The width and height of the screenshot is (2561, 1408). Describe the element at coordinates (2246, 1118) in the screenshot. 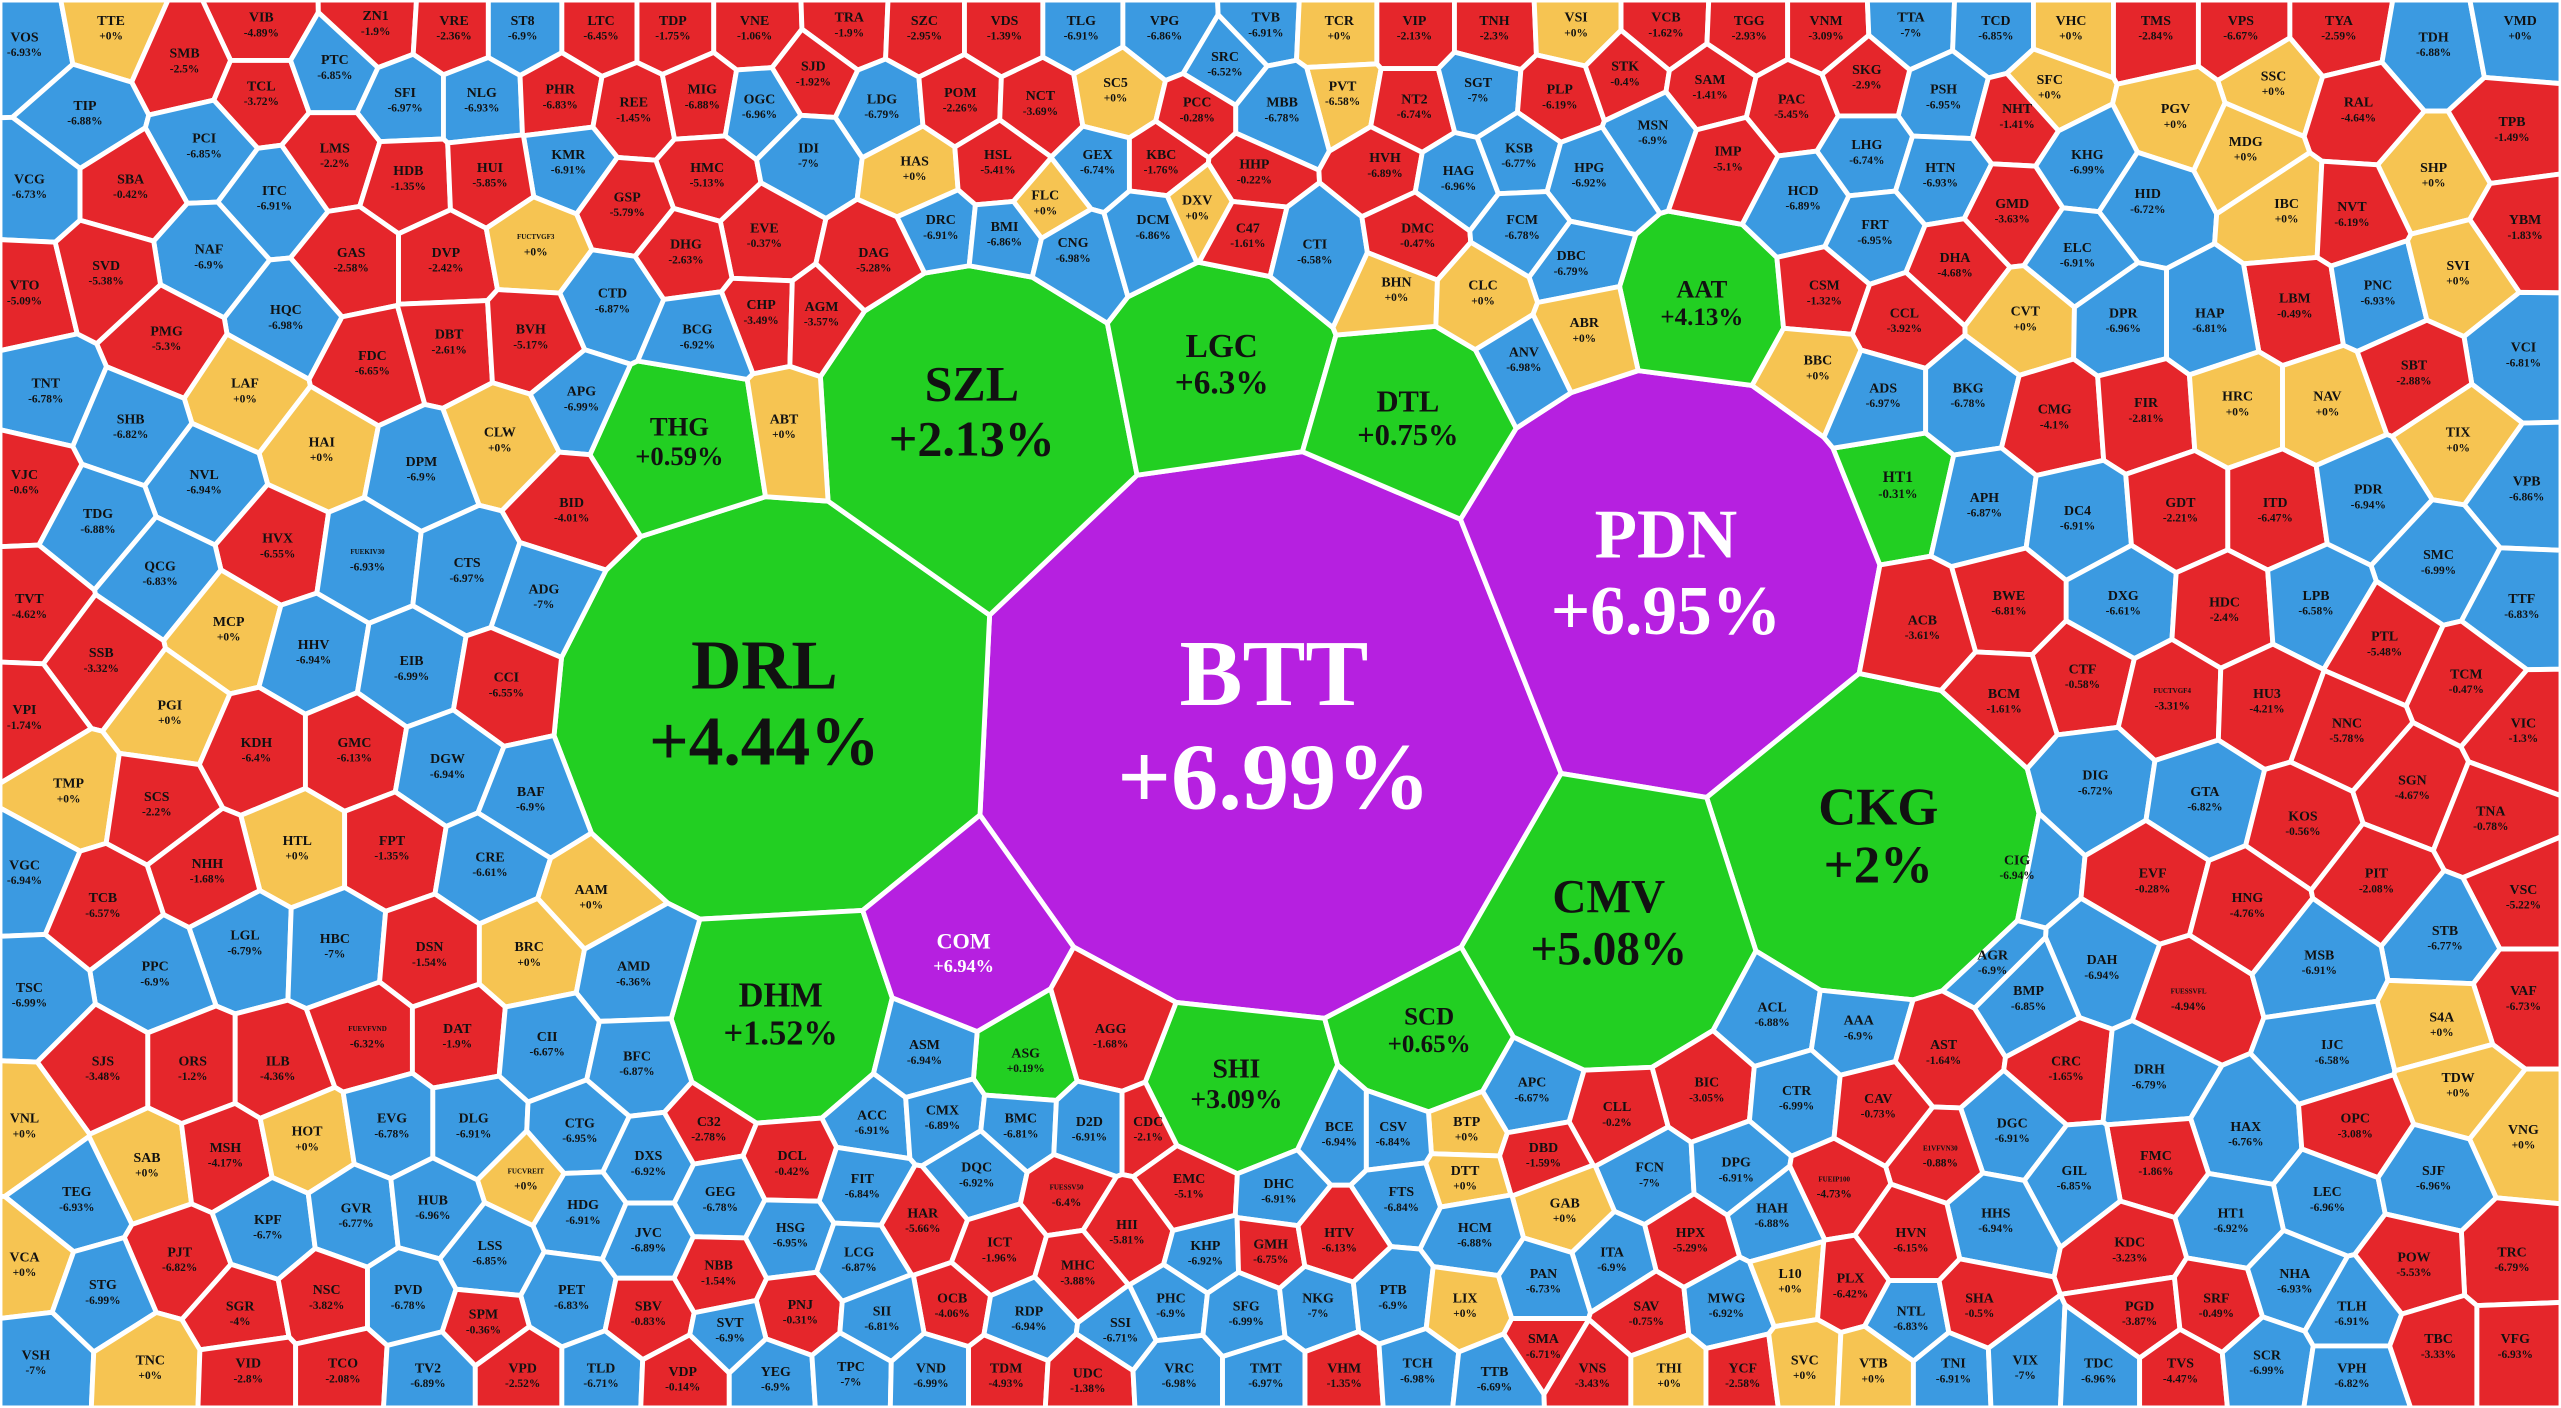

I see `stock-cell: HAX-6.76%` at that location.